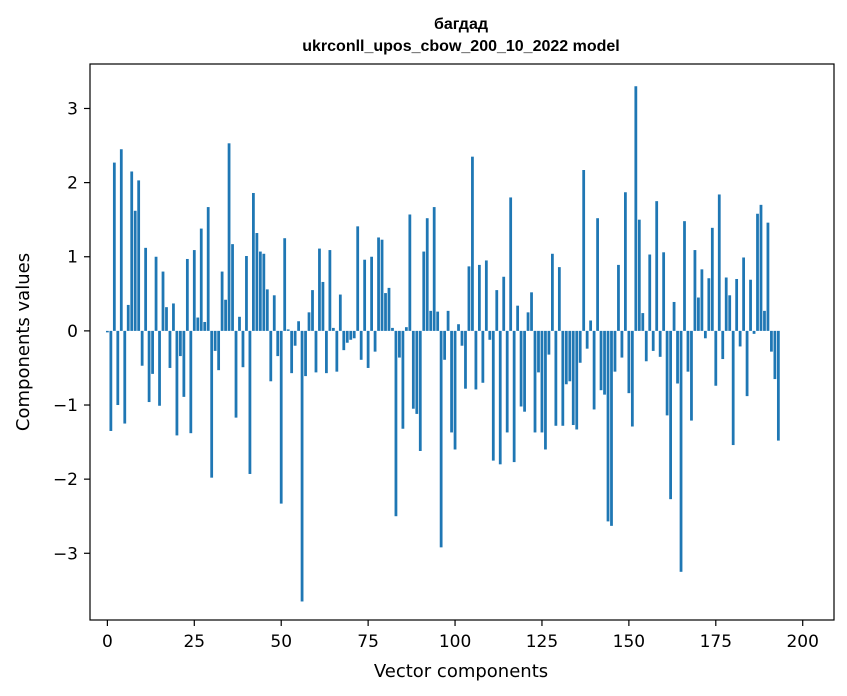 This screenshot has height=696, width=847. What do you see at coordinates (72, 258) in the screenshot?
I see `y-tick-label: 1` at bounding box center [72, 258].